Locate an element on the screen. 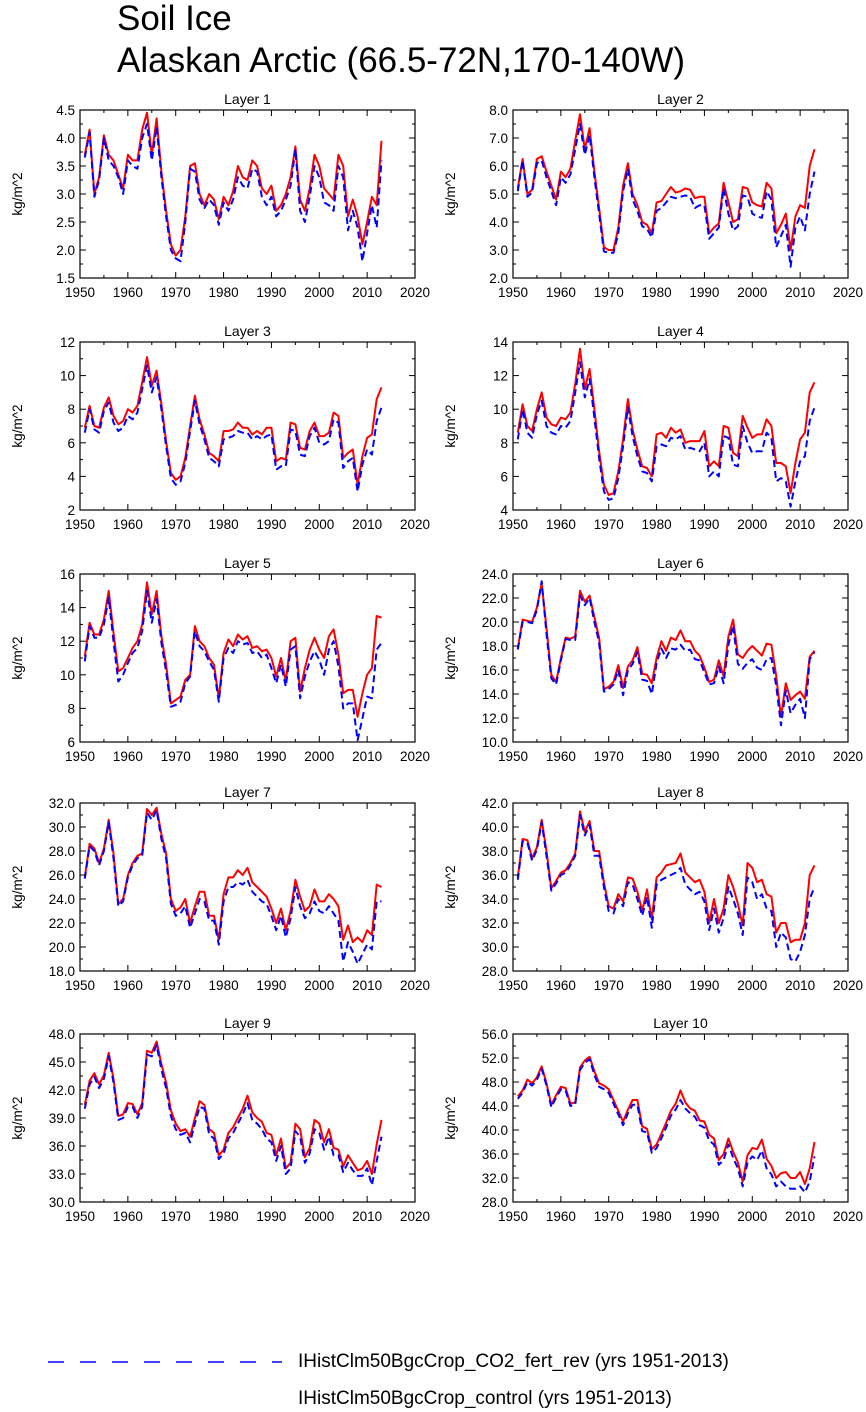 The image size is (866, 1412). panel-title: Layer 8 is located at coordinates (680, 792).